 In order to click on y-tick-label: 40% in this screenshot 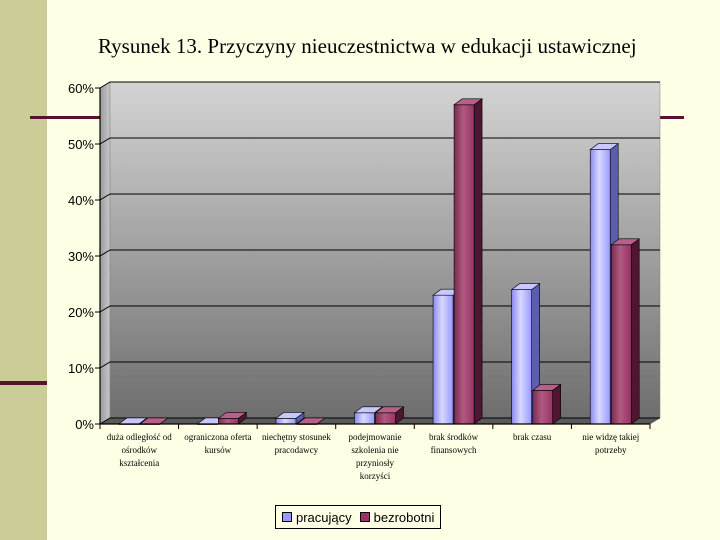, I will do `click(81, 200)`.